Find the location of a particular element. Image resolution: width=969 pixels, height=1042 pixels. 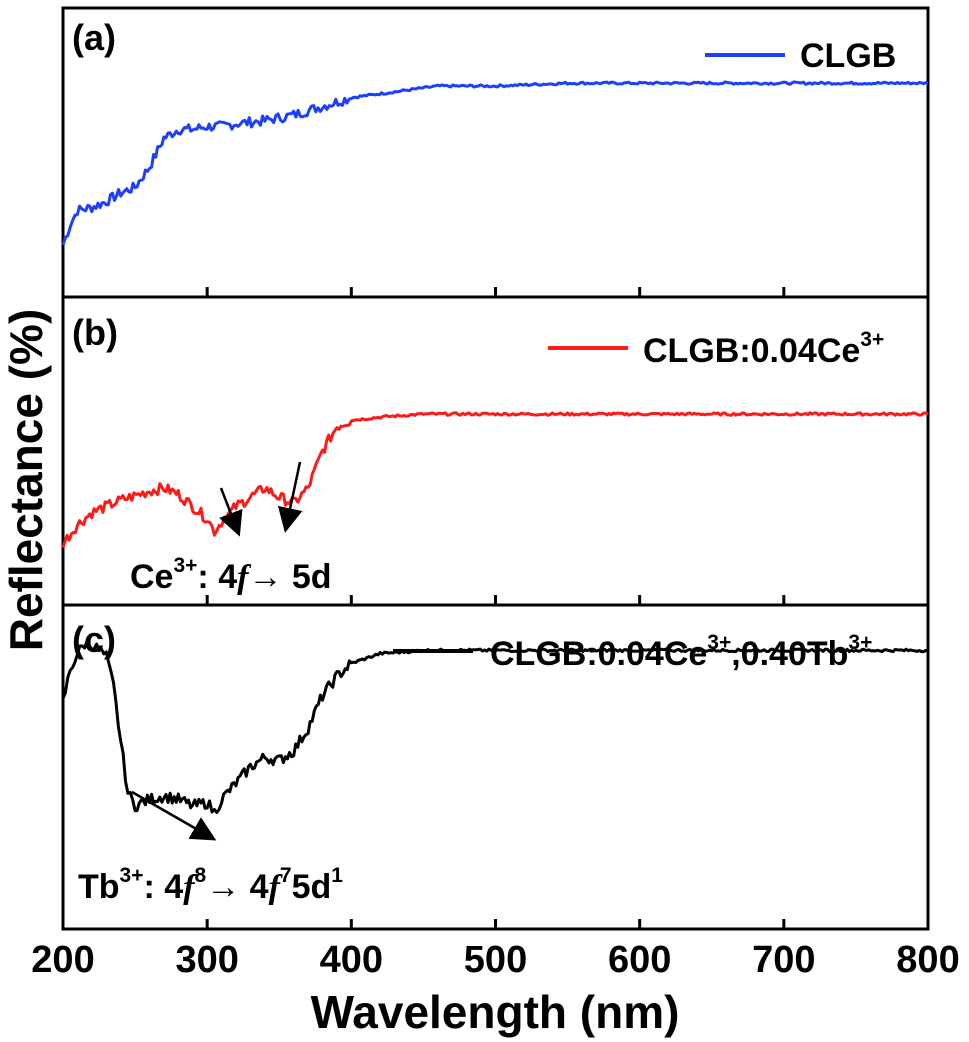

annot-ce-arrow: → is located at coordinates (265, 577).